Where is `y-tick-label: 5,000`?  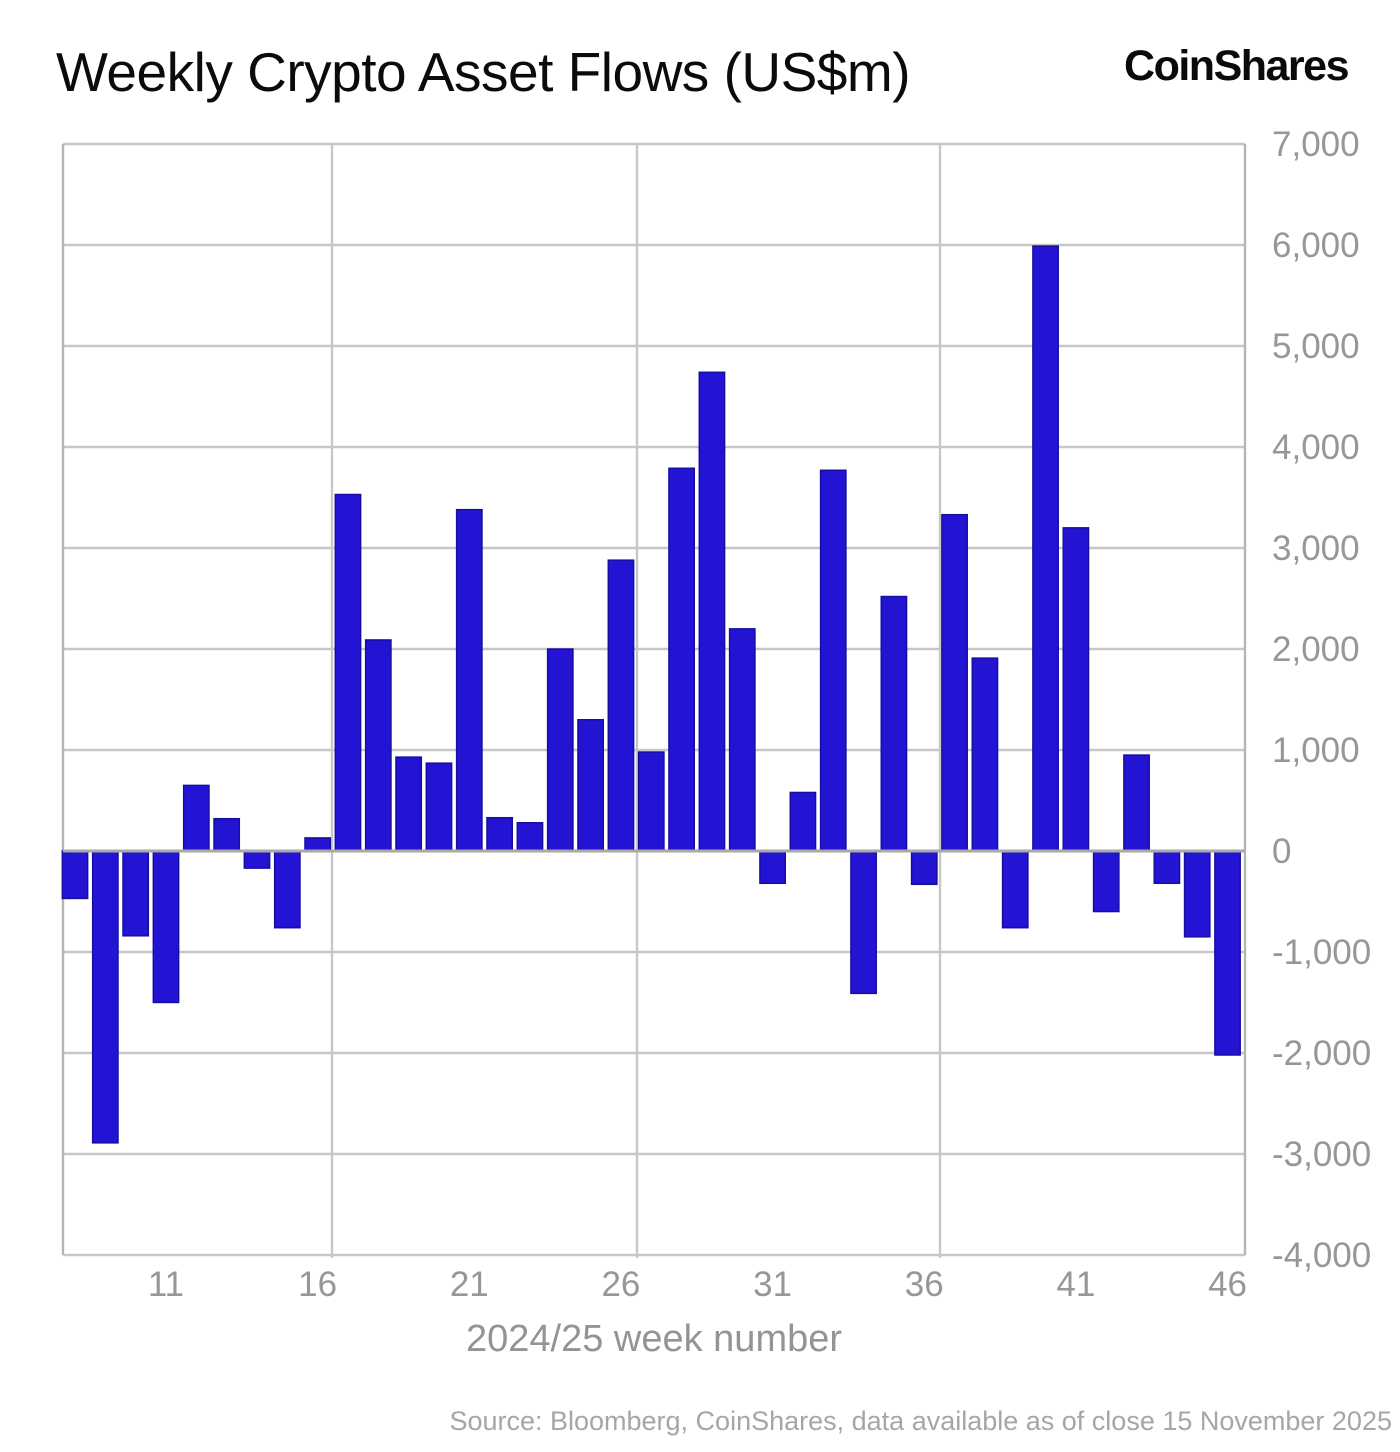
y-tick-label: 5,000 is located at coordinates (1316, 346).